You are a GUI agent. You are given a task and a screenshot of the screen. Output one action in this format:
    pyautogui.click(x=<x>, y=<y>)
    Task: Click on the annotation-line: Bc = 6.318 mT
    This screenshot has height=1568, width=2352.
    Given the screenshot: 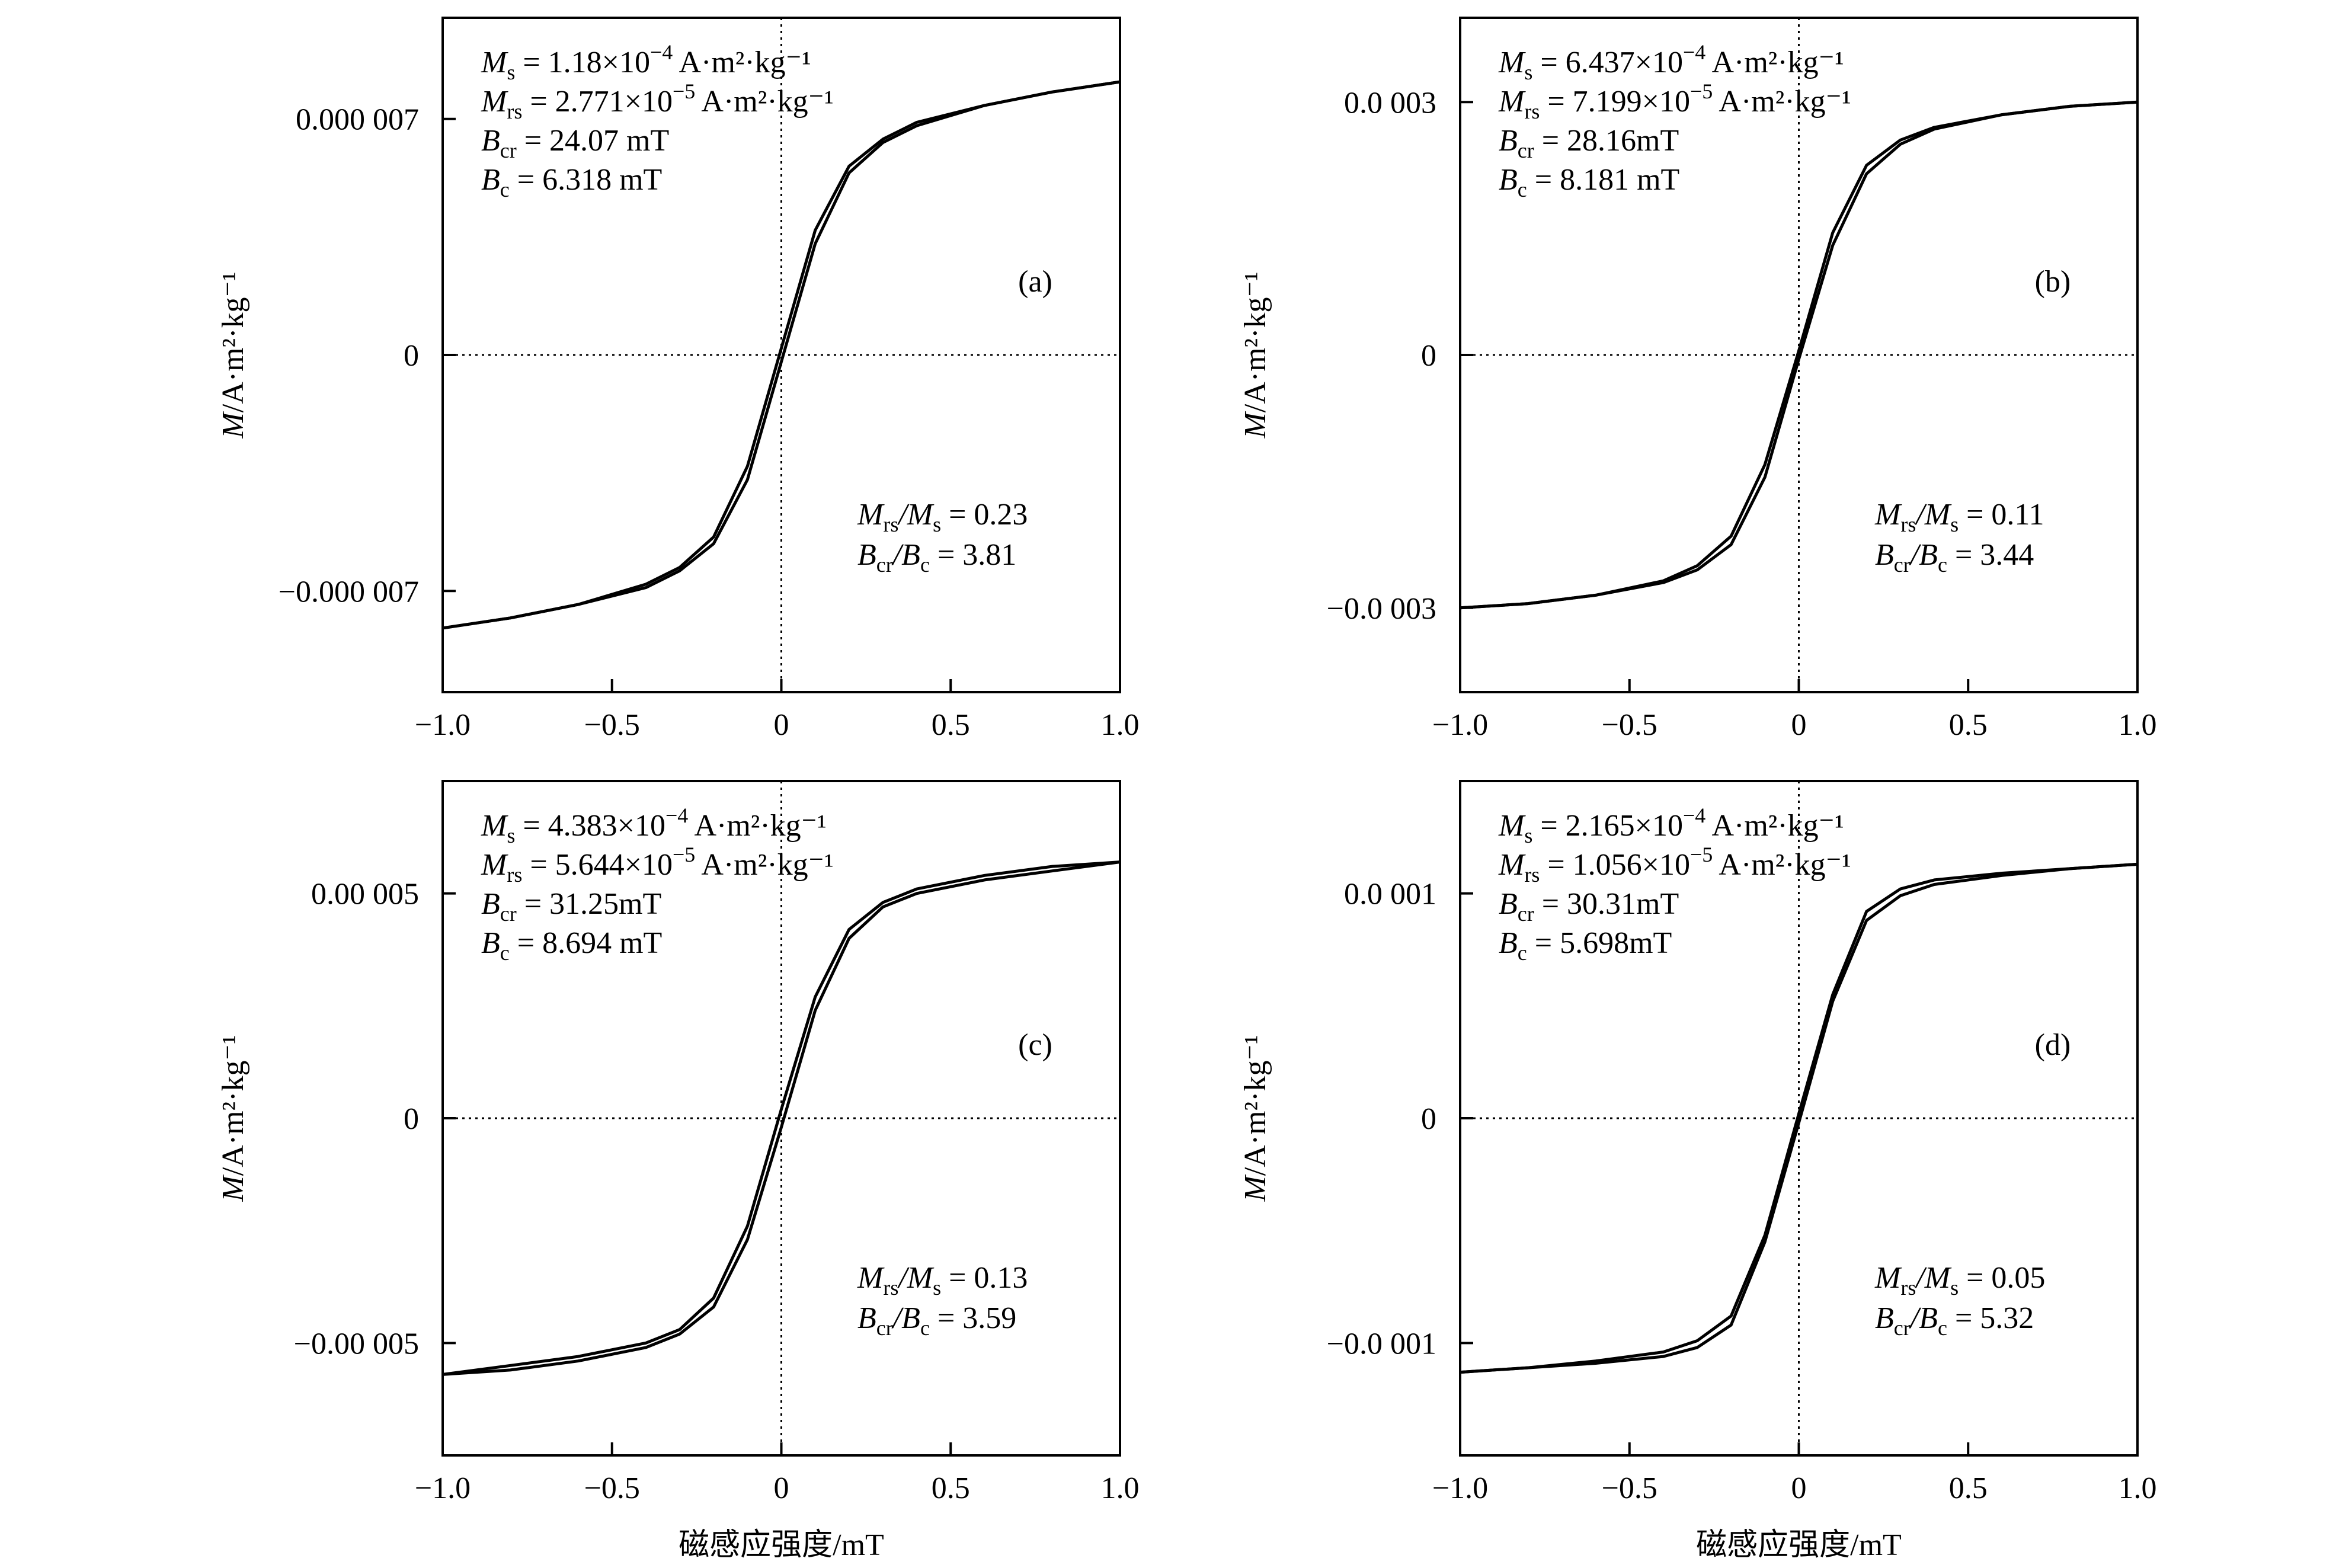 What is the action you would take?
    pyautogui.click(x=571, y=182)
    